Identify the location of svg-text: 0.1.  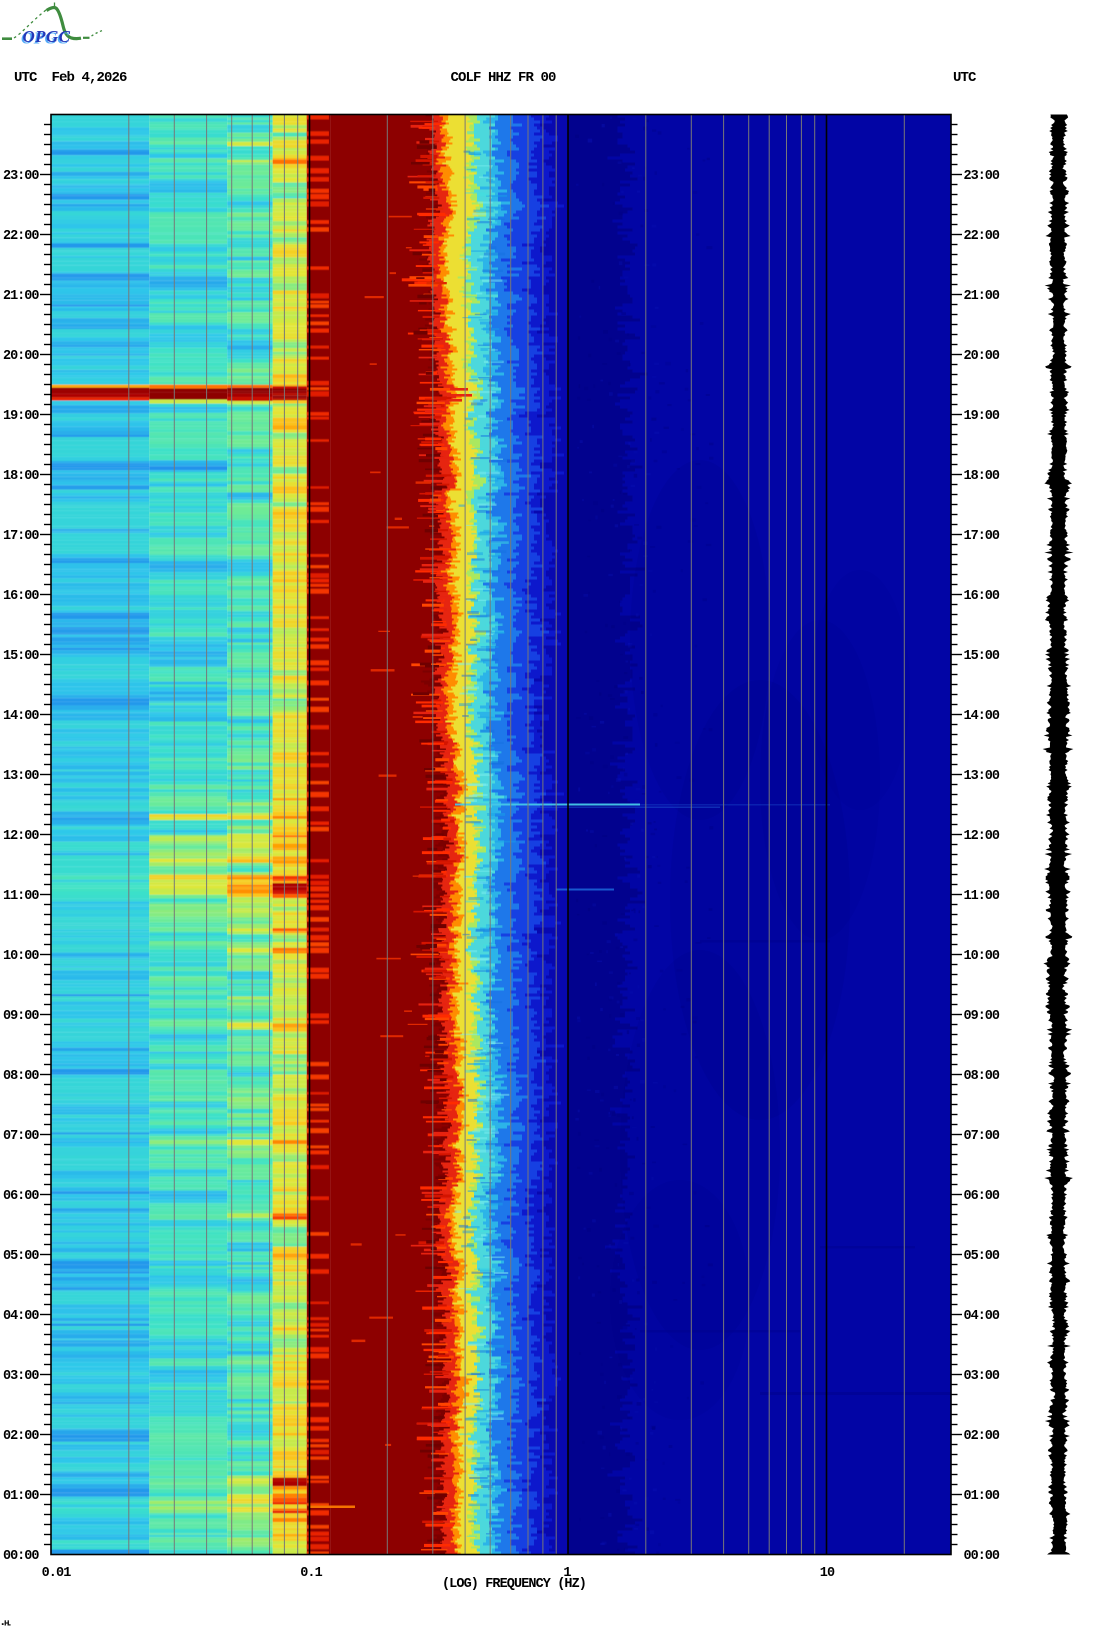
(311, 1573).